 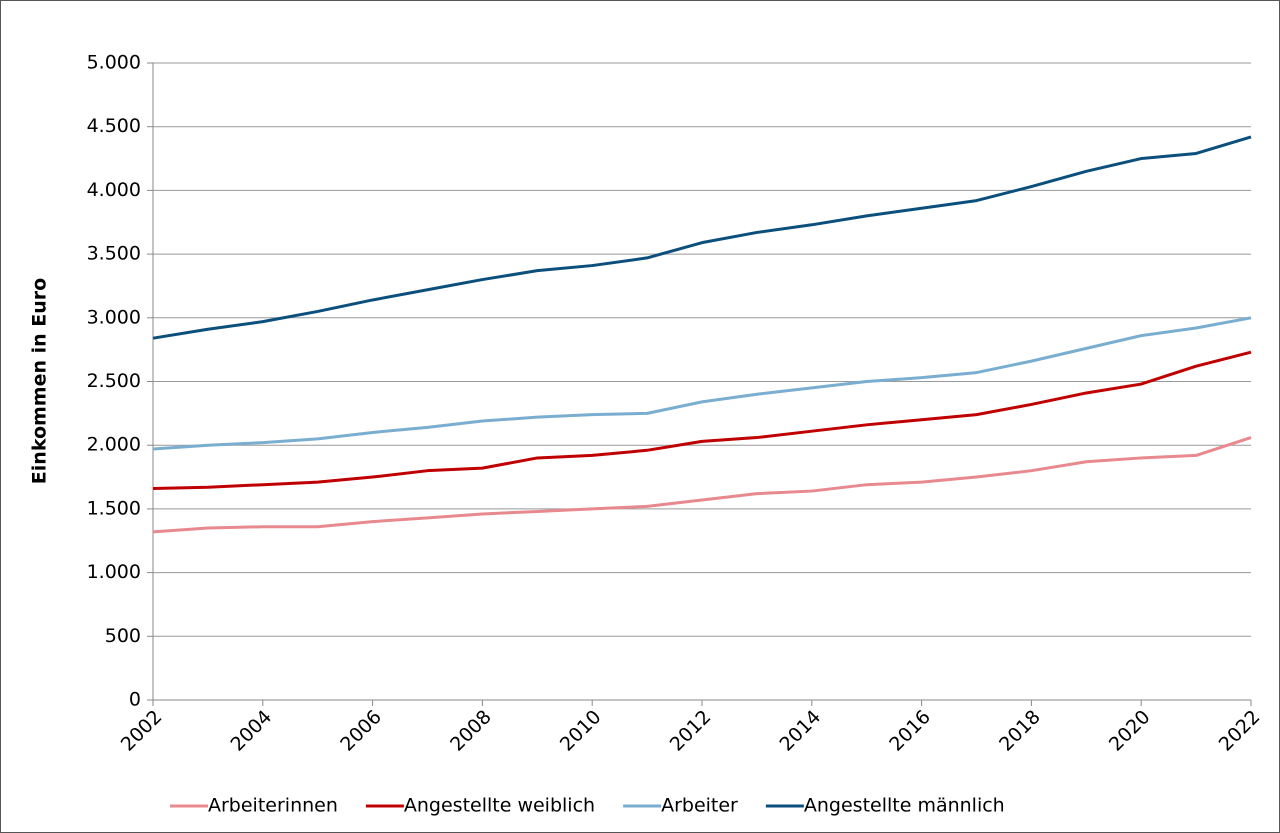 I want to click on y-tick-label: 5.000, so click(x=114, y=63).